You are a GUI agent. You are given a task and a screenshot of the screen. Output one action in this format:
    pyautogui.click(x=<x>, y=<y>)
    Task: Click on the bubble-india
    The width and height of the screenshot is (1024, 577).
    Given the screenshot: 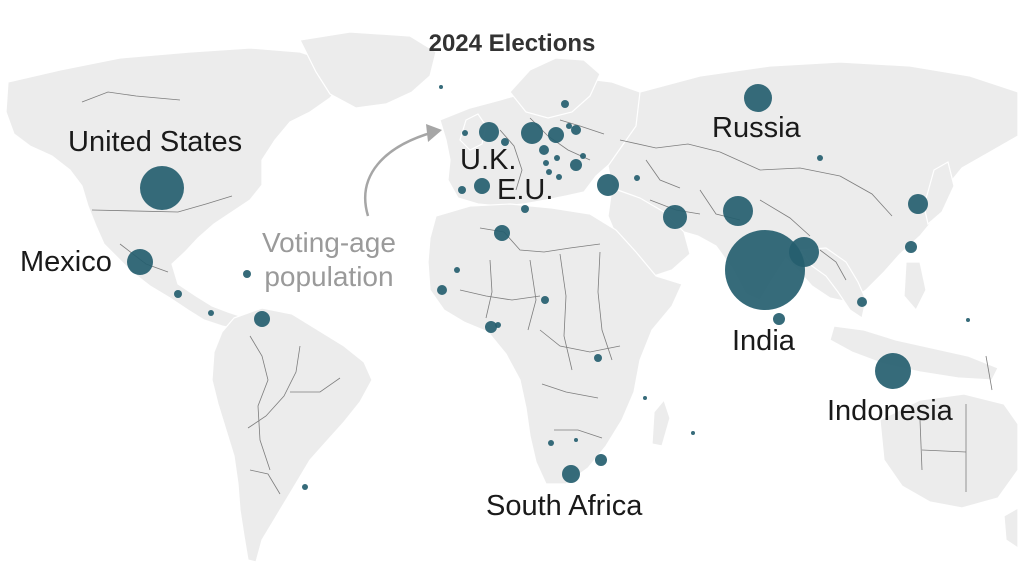 What is the action you would take?
    pyautogui.click(x=765, y=270)
    